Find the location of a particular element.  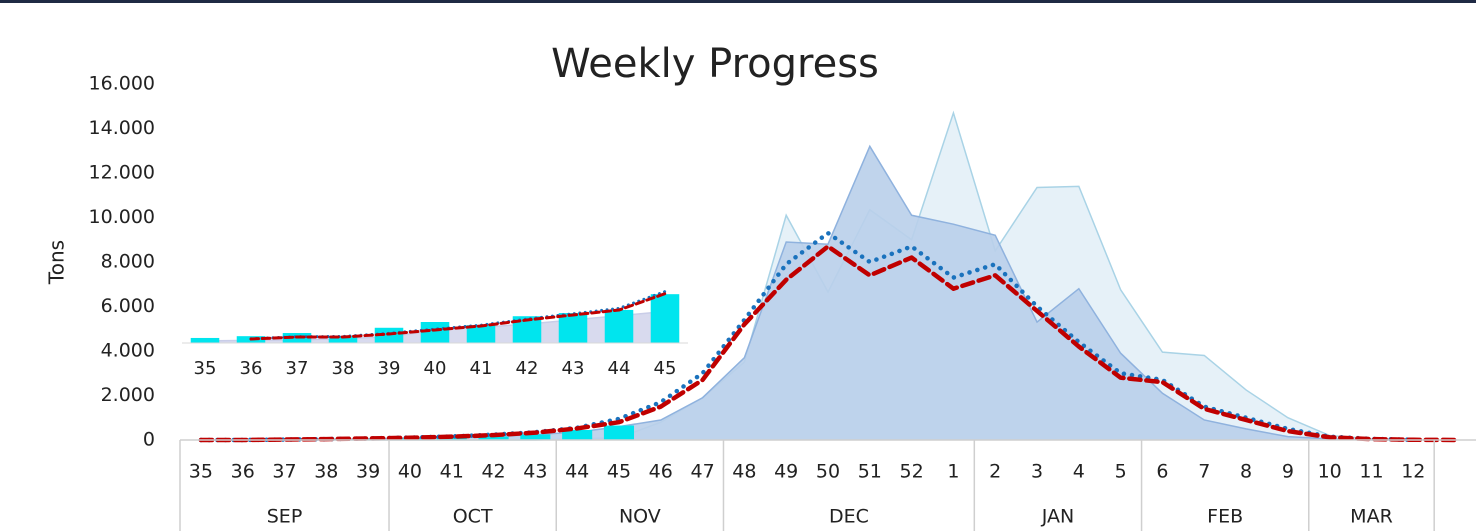

x-tick-label: 2 is located at coordinates (995, 472).